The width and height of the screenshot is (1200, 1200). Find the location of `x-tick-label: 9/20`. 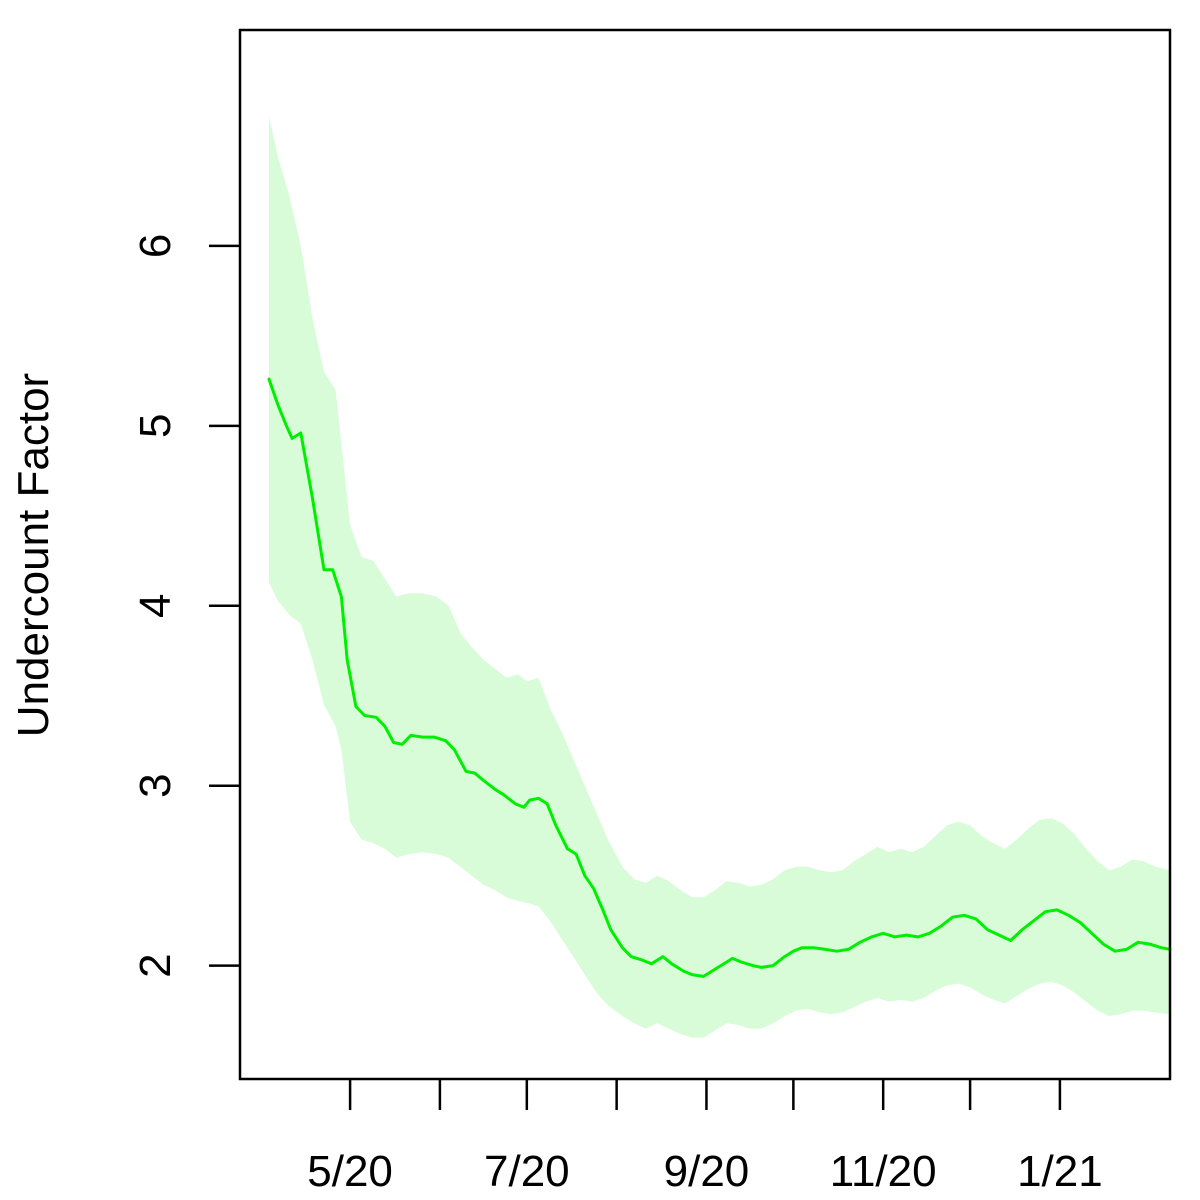

x-tick-label: 9/20 is located at coordinates (707, 1171).